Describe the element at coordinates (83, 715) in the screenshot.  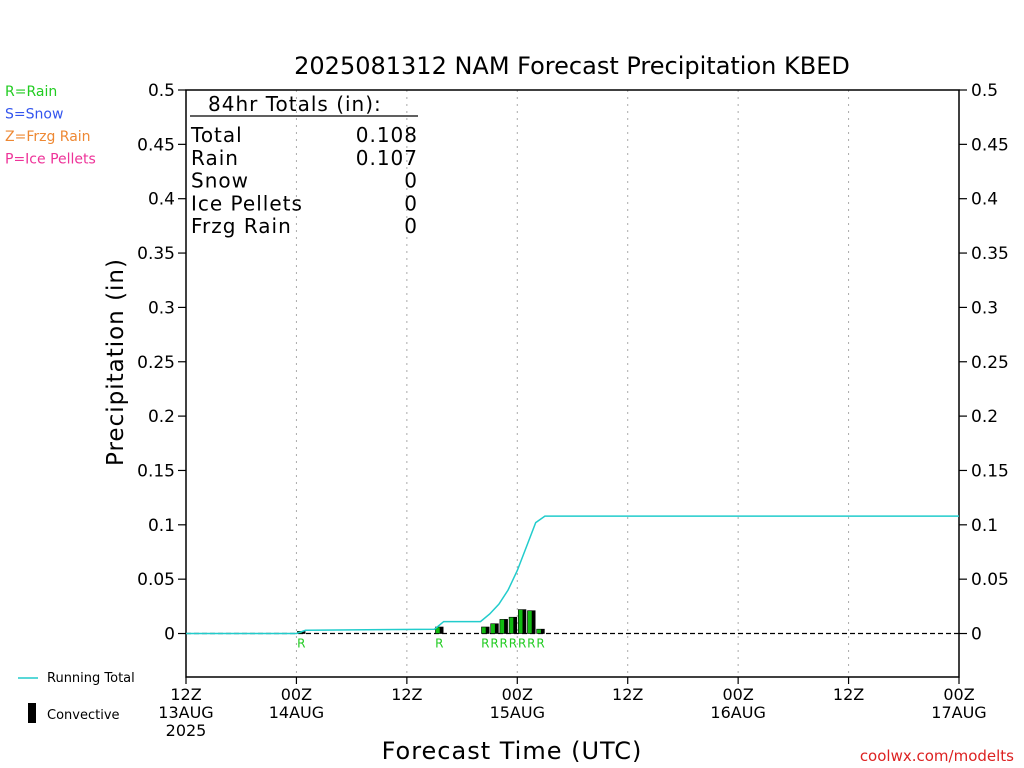
I see `convective-legend-label: Convective` at that location.